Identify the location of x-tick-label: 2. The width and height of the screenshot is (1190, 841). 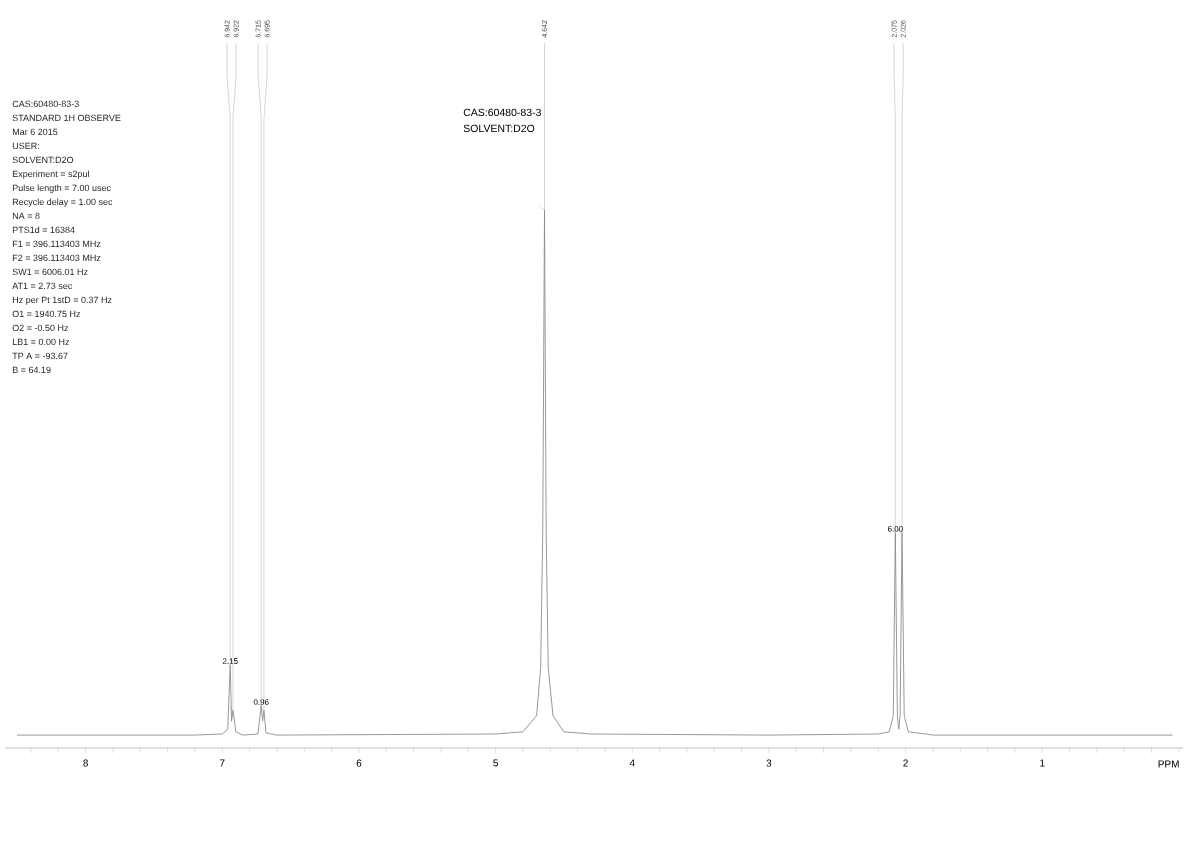
(905, 763).